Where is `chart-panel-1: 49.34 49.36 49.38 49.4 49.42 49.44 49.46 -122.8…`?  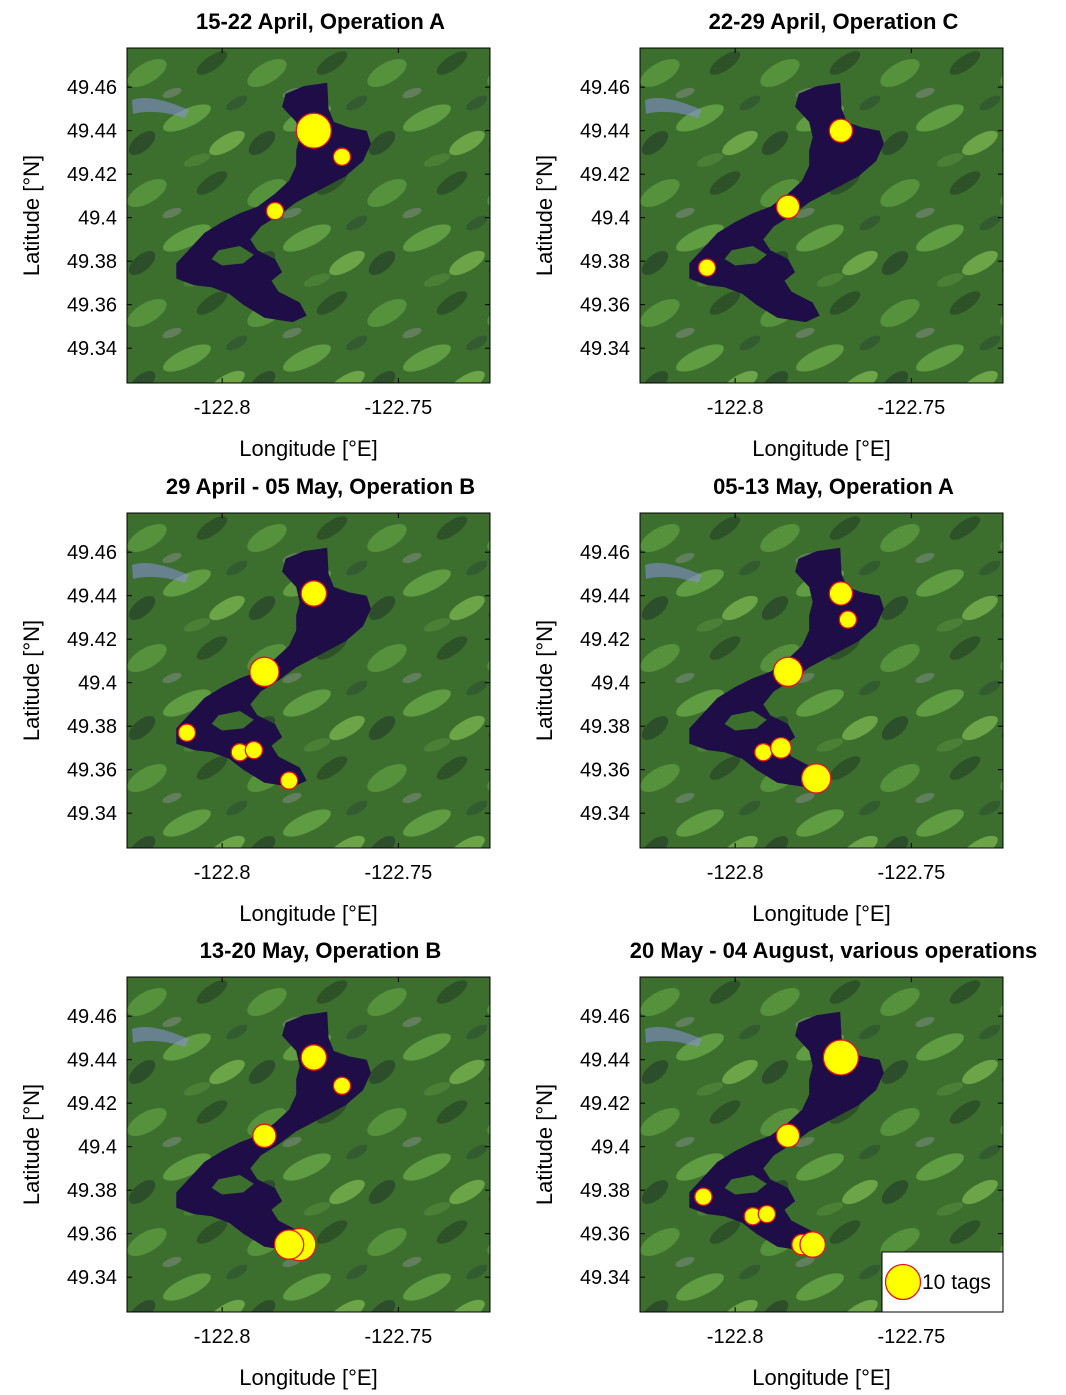
chart-panel-1: 49.34 49.36 49.38 49.4 49.42 49.44 49.46 -122.8… is located at coordinates (255, 235).